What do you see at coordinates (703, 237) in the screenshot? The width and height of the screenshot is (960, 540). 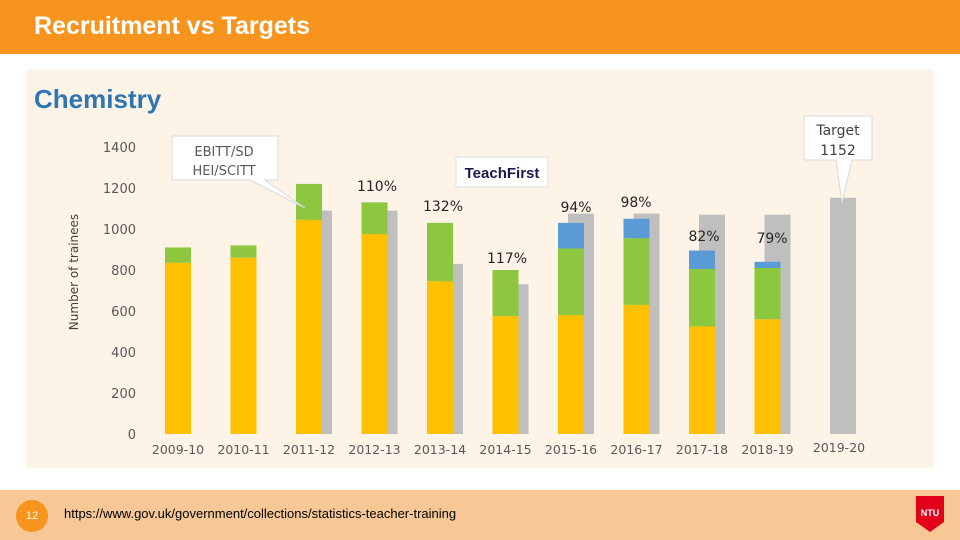 I see `percentage-label: 82%` at bounding box center [703, 237].